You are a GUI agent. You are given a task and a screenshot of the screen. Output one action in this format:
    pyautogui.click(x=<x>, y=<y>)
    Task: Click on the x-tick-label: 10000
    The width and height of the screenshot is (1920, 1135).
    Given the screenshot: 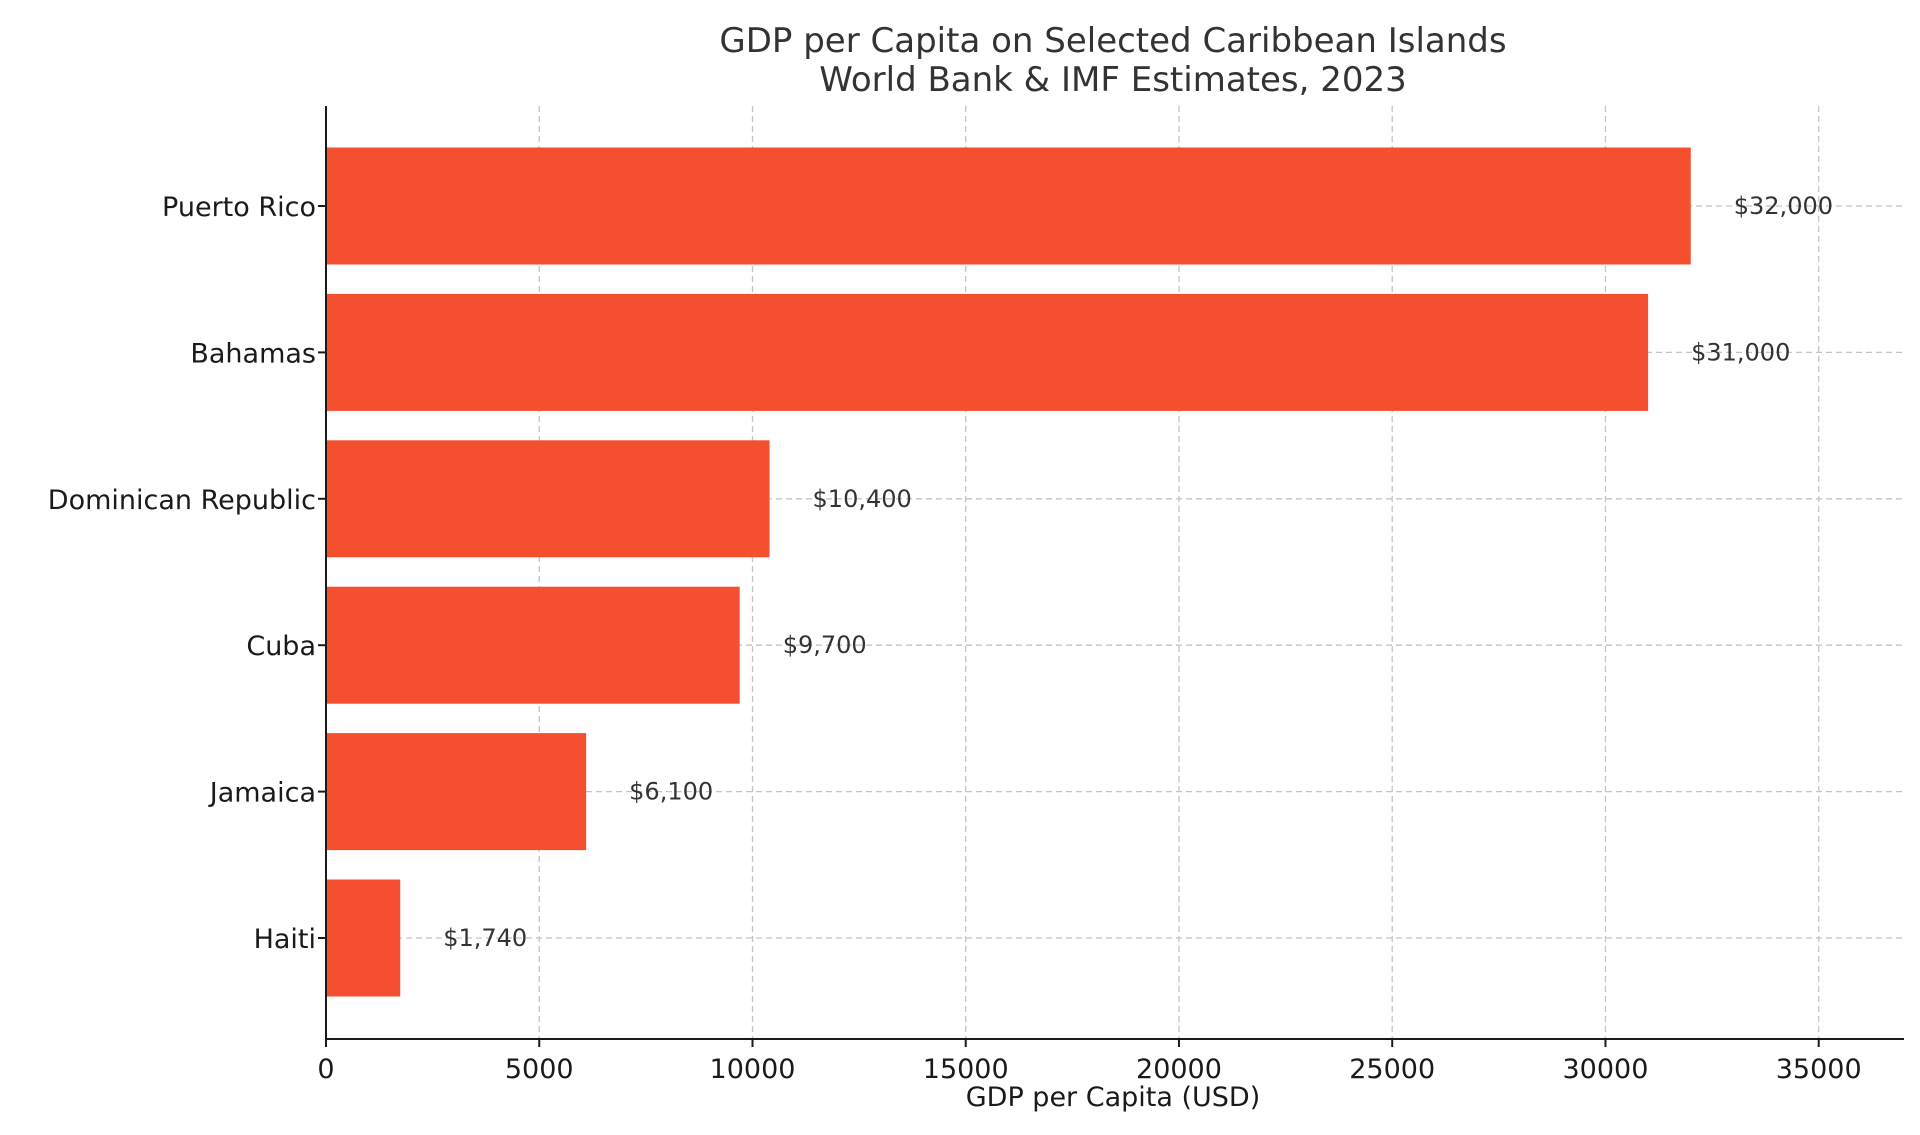 What is the action you would take?
    pyautogui.click(x=753, y=1069)
    